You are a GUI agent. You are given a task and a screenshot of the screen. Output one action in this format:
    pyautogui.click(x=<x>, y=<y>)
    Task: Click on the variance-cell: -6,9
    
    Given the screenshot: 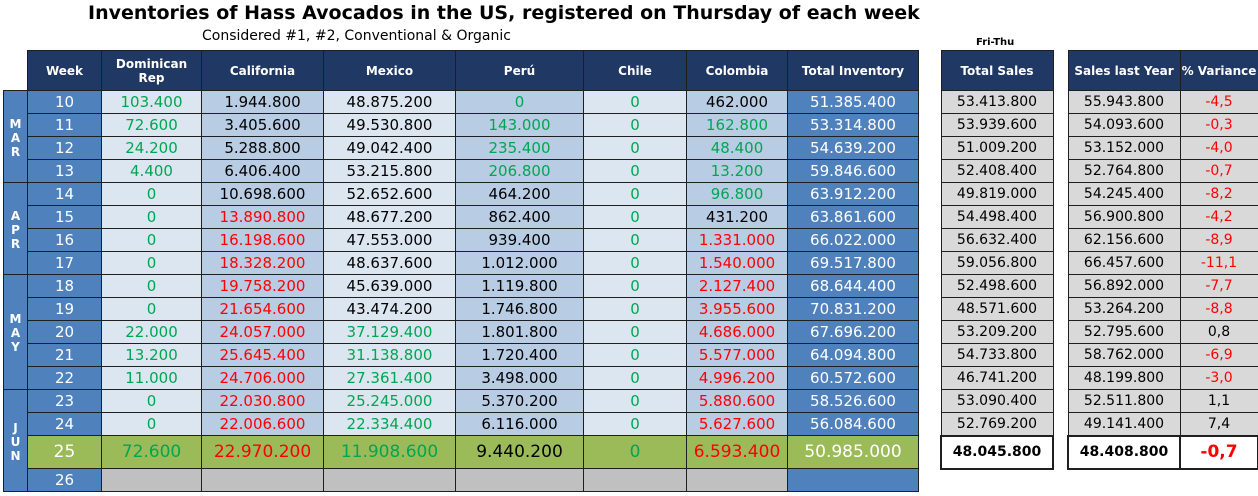 What is the action you would take?
    pyautogui.click(x=1218, y=355)
    